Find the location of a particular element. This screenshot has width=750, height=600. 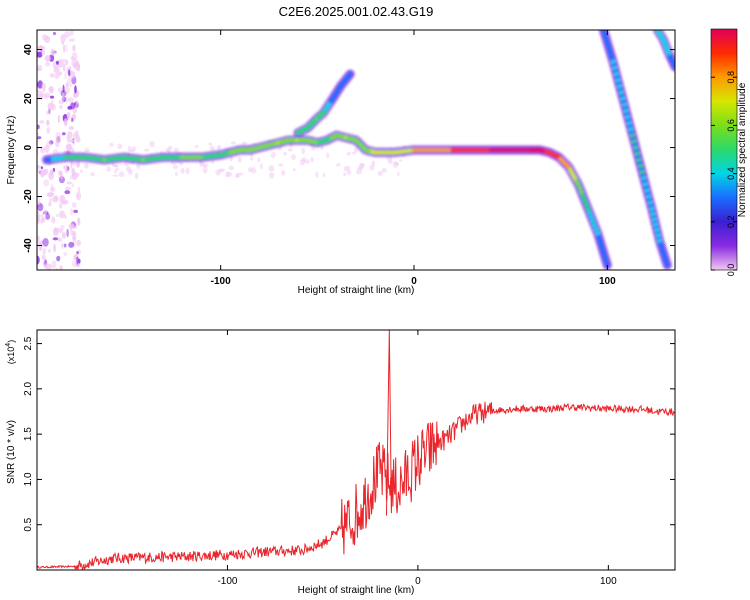

figure-title: C2E6.2025.001.02.43.G19 is located at coordinates (356, 11).